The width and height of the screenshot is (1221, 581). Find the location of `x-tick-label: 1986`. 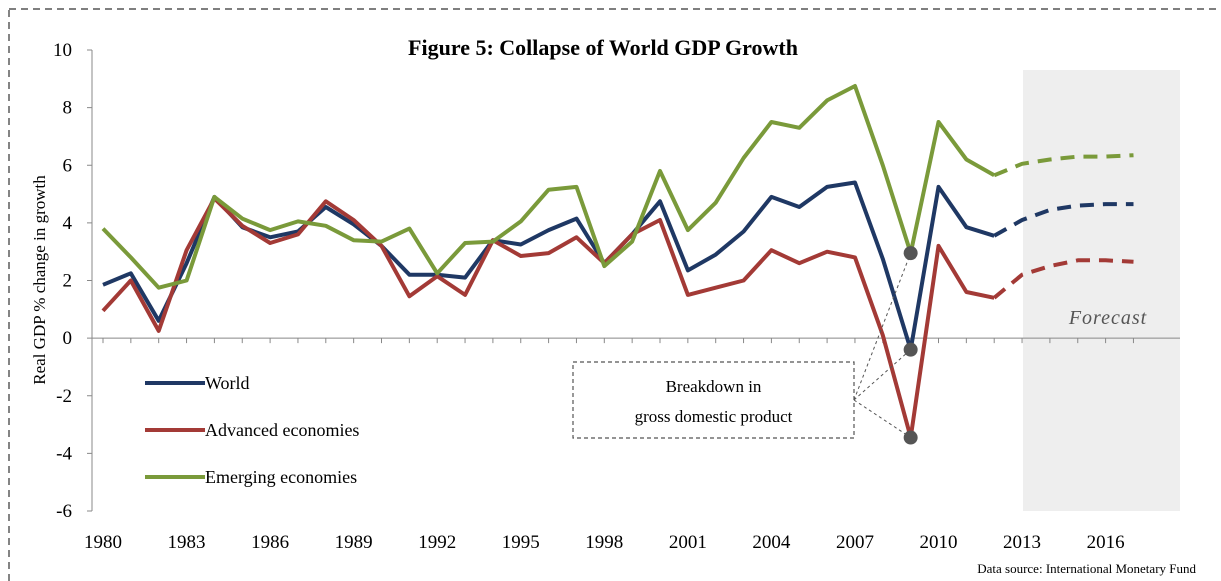

x-tick-label: 1986 is located at coordinates (270, 542).